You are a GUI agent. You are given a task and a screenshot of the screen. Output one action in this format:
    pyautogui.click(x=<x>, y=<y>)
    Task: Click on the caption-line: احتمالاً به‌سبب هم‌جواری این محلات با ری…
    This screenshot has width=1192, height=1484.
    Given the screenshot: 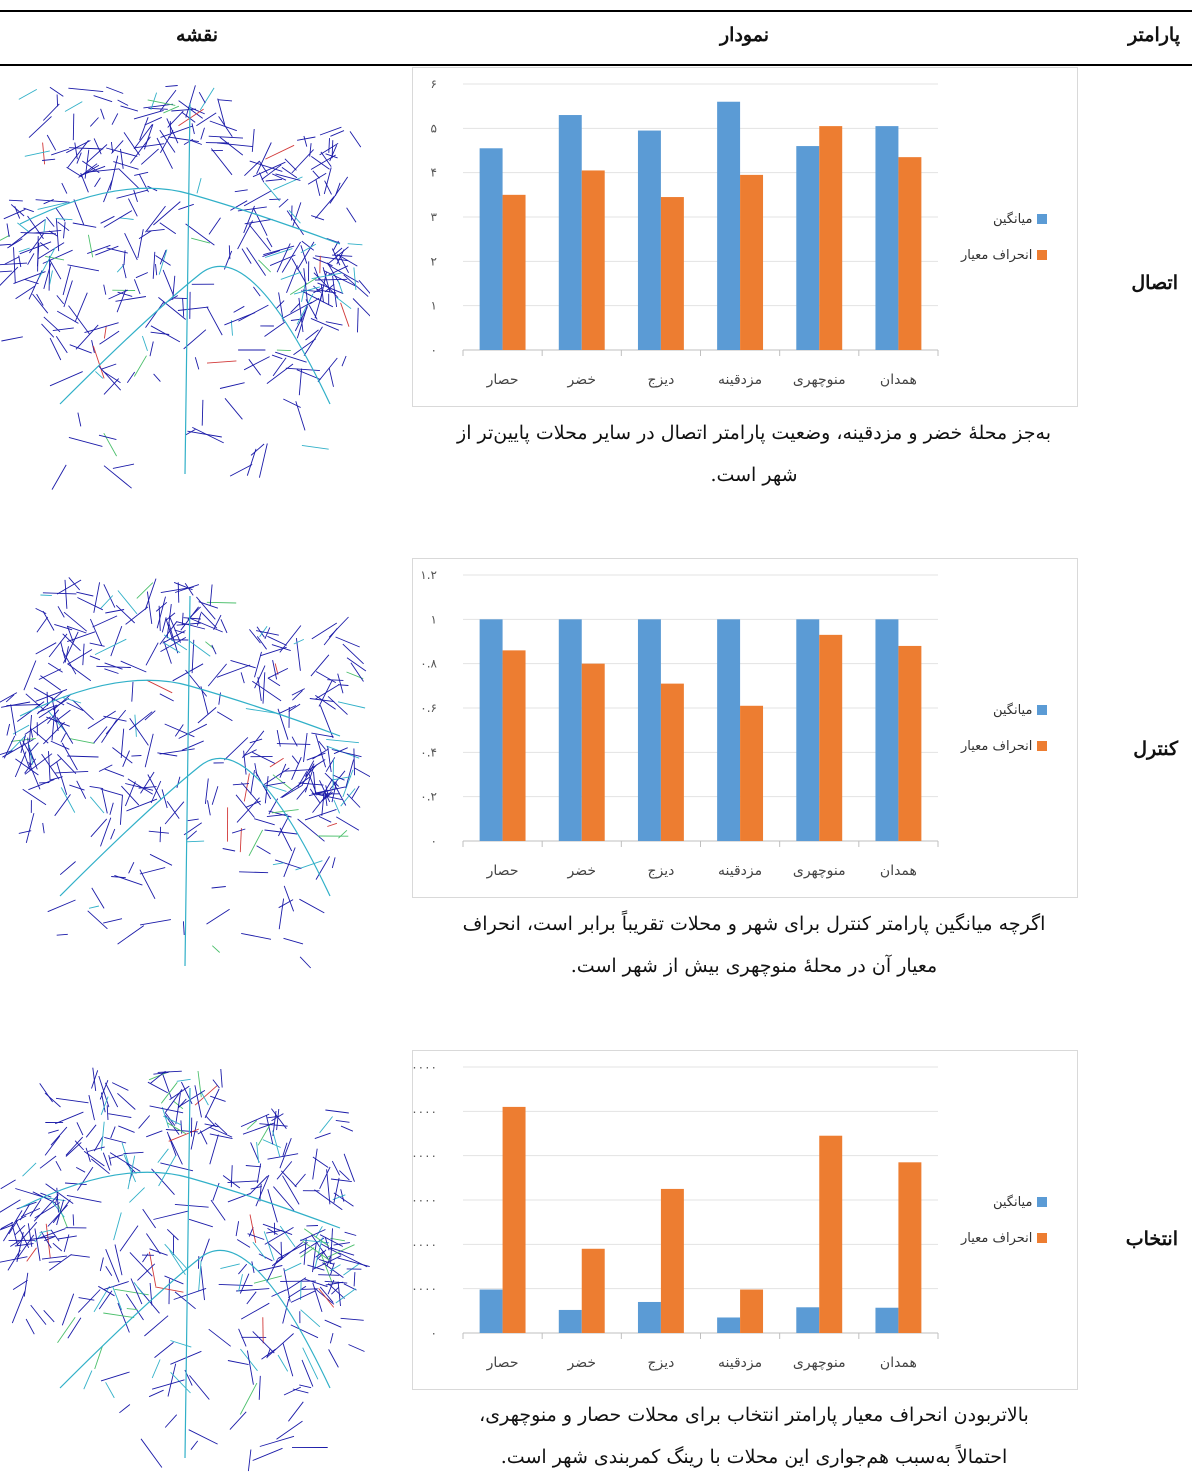 What is the action you would take?
    pyautogui.click(x=754, y=1457)
    